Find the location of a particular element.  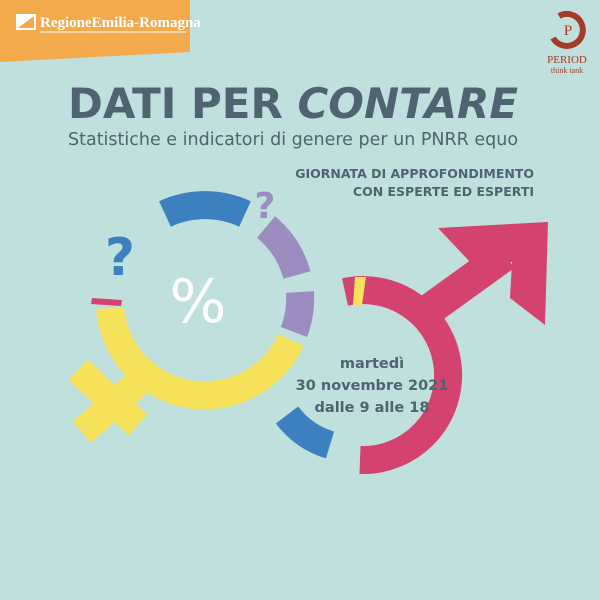

period-name: PERIOD is located at coordinates (567, 60).